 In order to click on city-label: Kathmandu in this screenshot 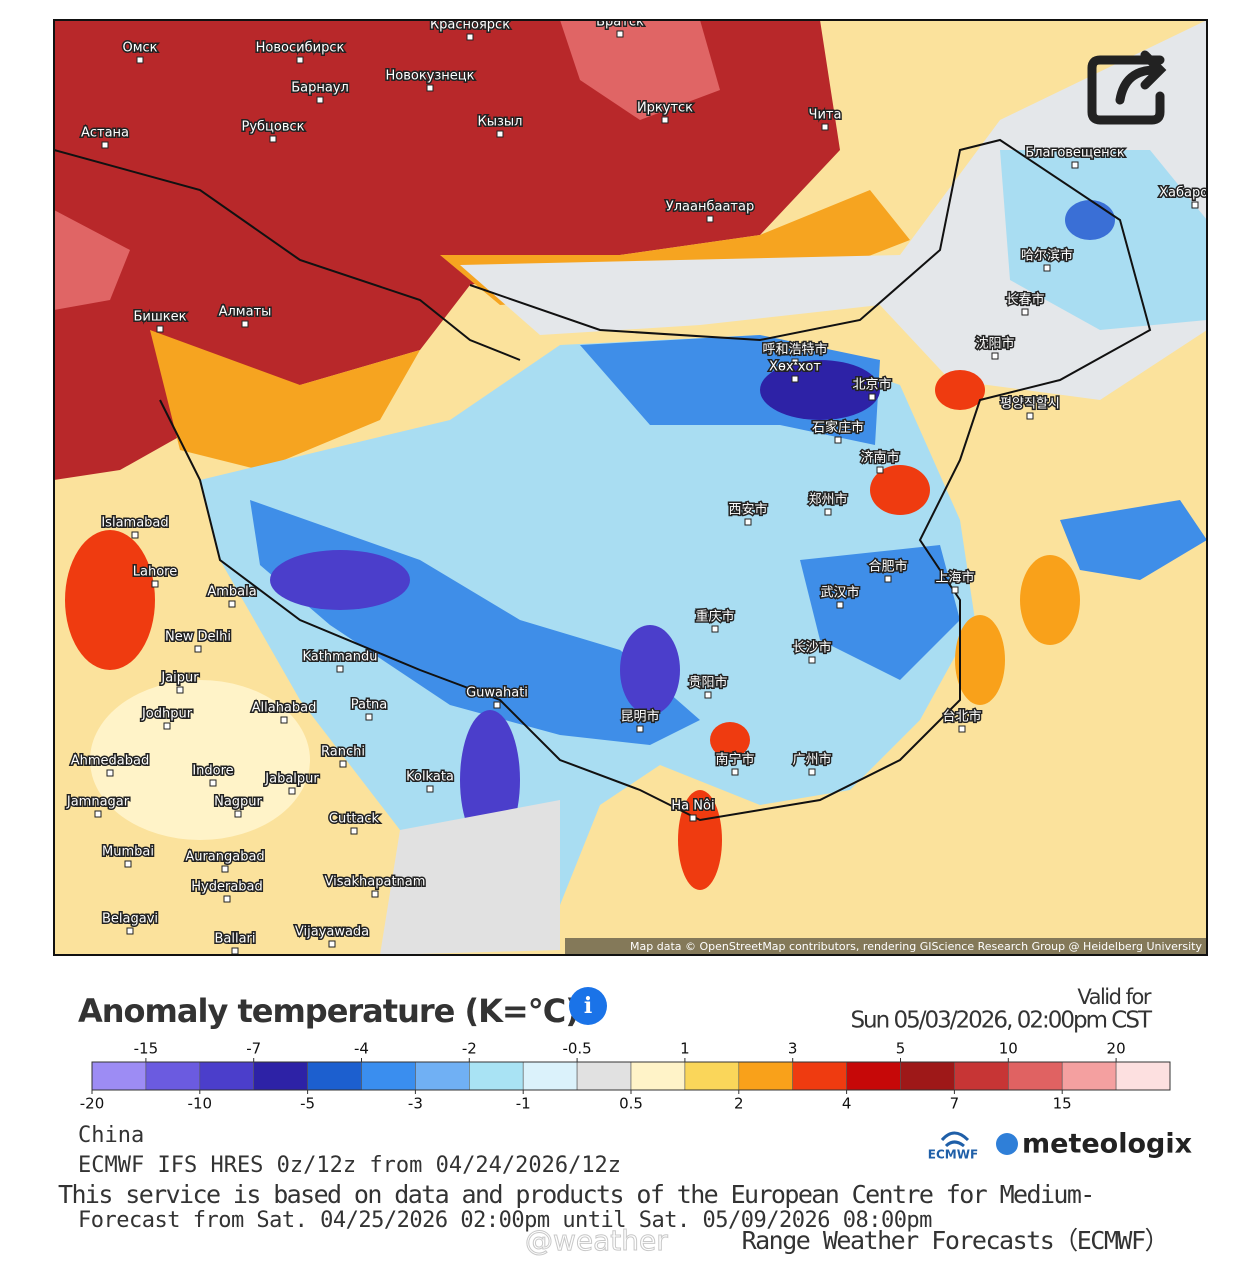, I will do `click(340, 657)`.